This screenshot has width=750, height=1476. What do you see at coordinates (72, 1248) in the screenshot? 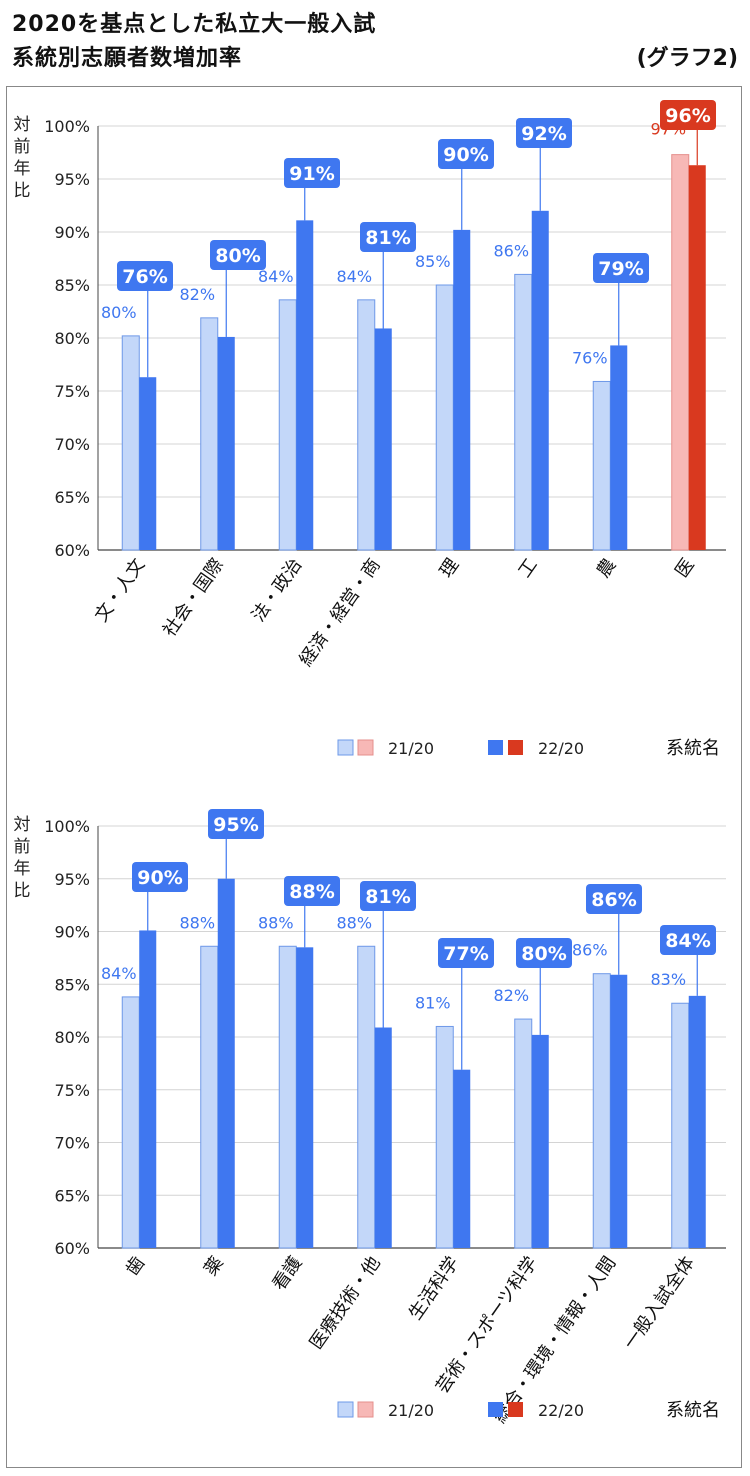
I see `y-tick-label: 60%` at bounding box center [72, 1248].